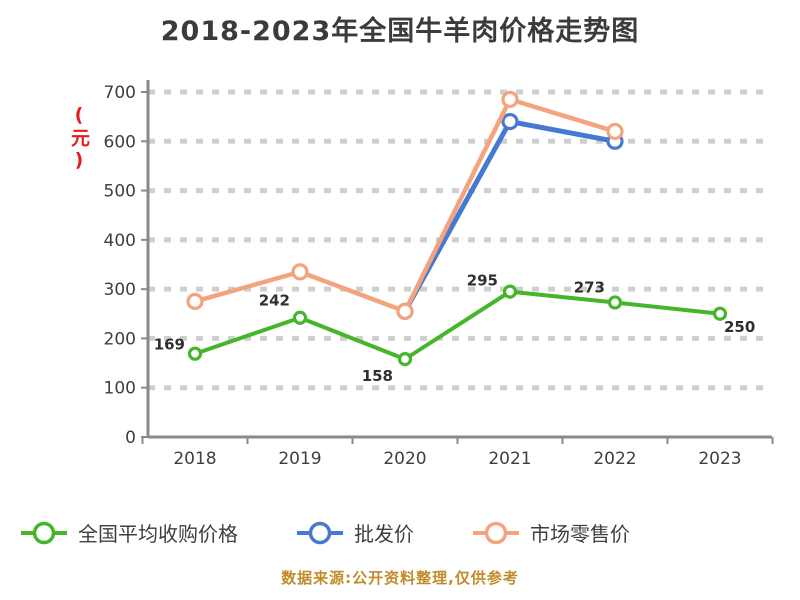  I want to click on legend-item-green-series: 全国平均收购价格, so click(129, 532).